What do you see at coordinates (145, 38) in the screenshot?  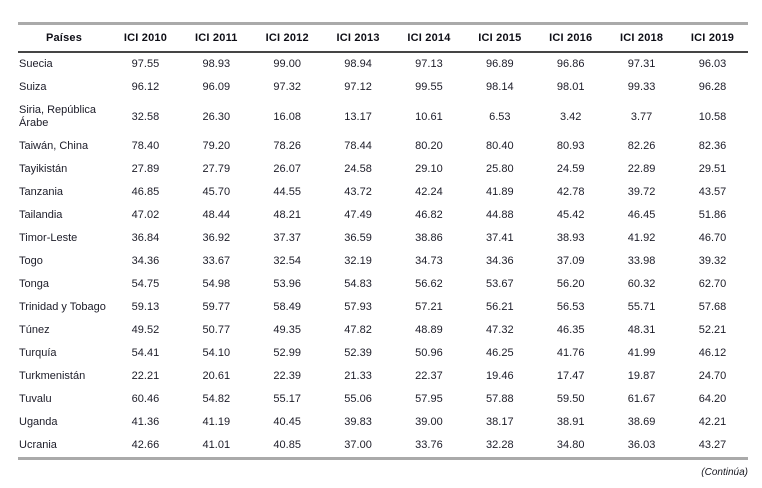 I see `column-header-year: ICI 2010` at bounding box center [145, 38].